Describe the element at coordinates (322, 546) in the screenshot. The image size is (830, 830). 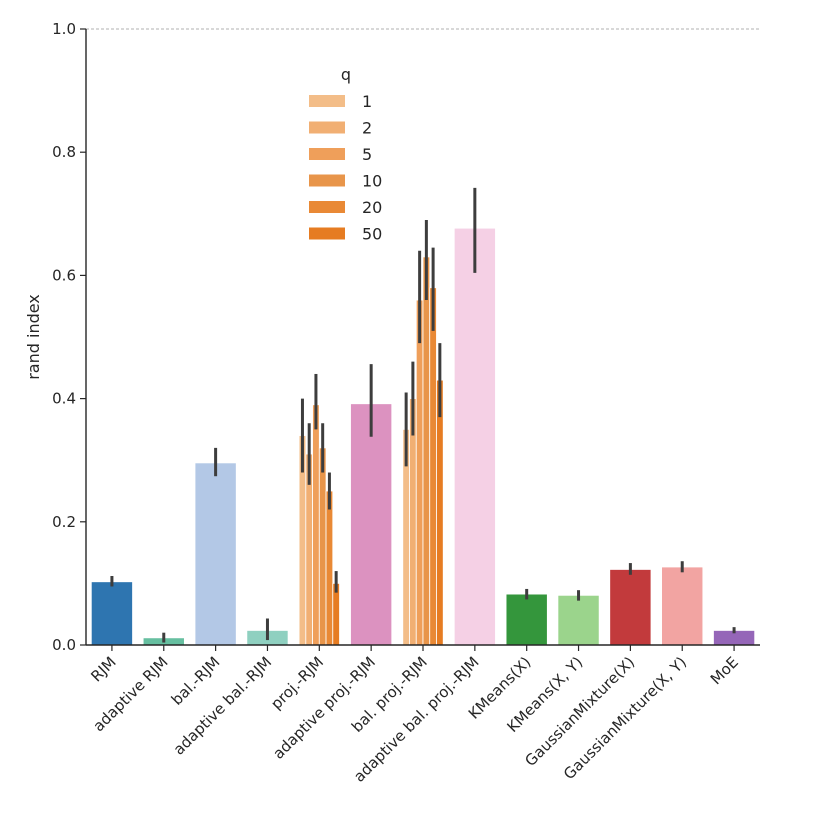
I see `bar-proj-rjm-q10` at that location.